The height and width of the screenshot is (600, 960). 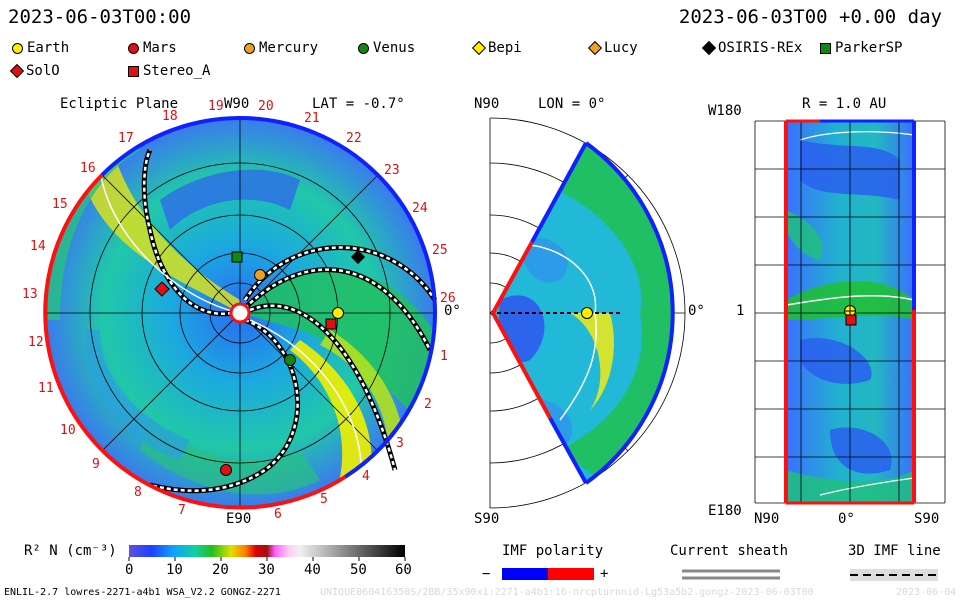 What do you see at coordinates (96, 464) in the screenshot?
I see `carrington-label: 9` at bounding box center [96, 464].